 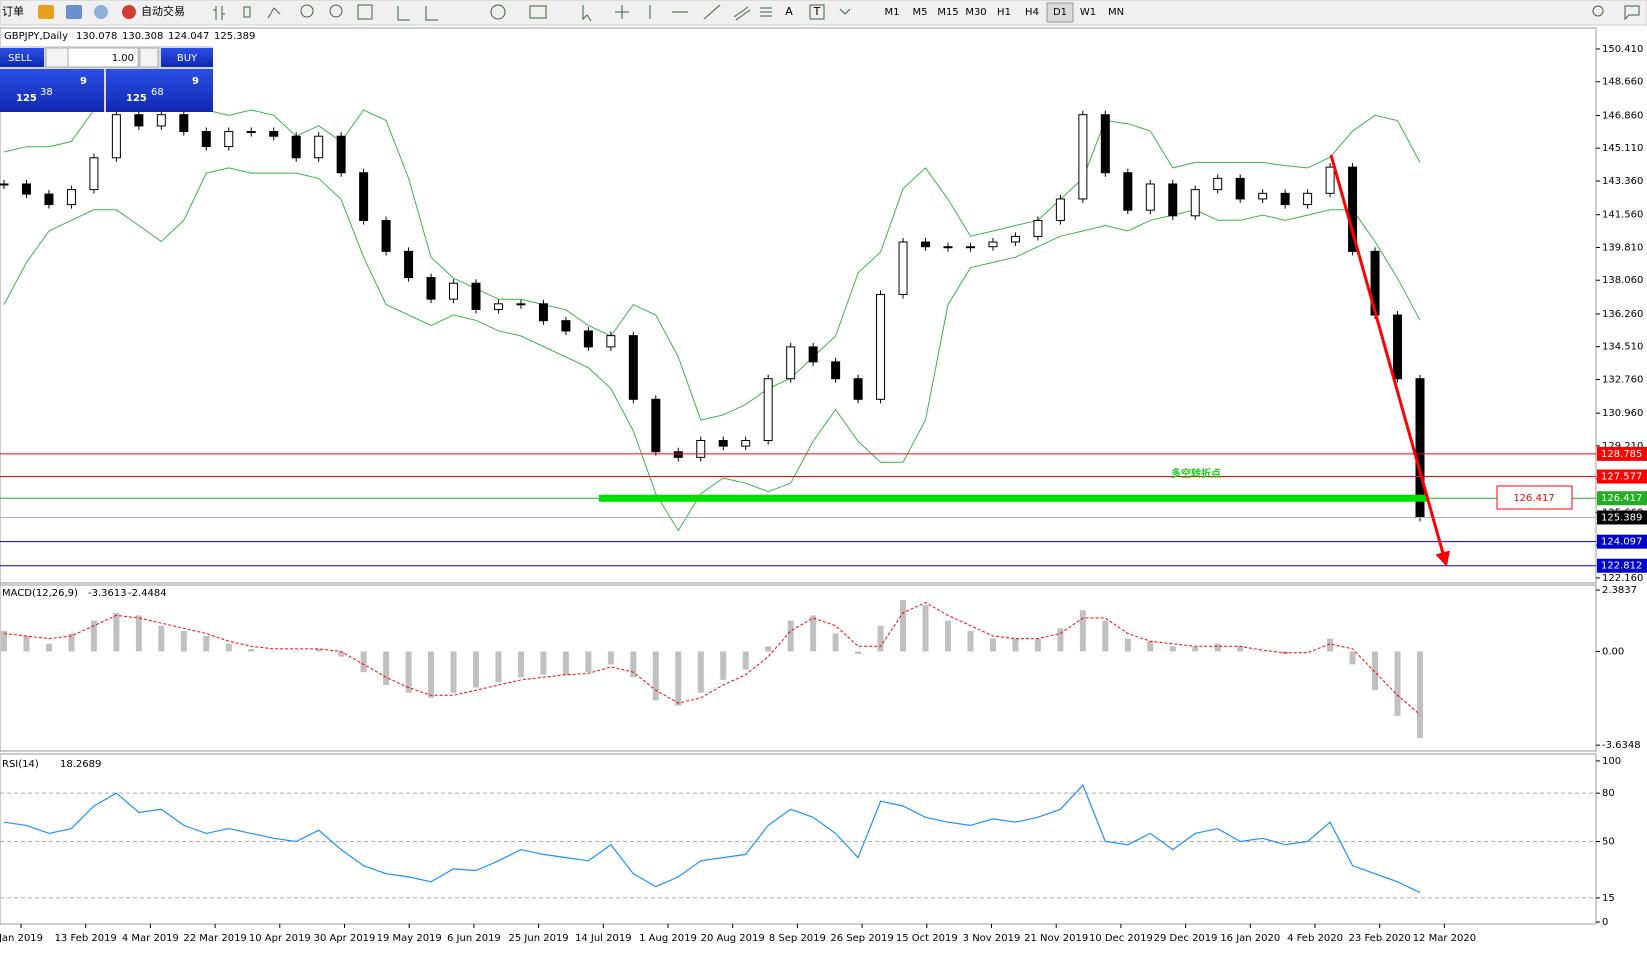 What do you see at coordinates (142, 36) in the screenshot?
I see `ohlc-value: 130.308` at bounding box center [142, 36].